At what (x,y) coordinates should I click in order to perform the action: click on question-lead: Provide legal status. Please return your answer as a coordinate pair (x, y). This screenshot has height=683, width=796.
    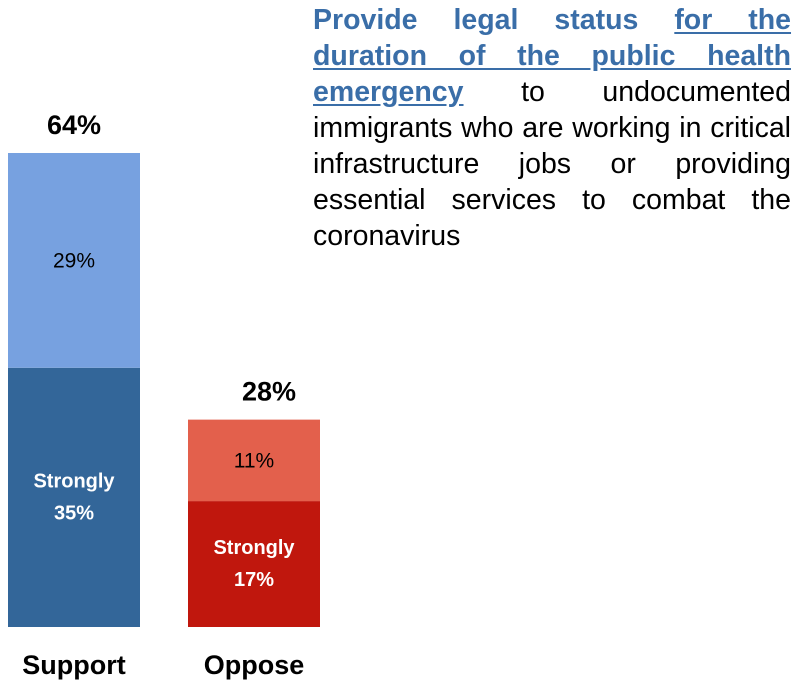
    Looking at the image, I should click on (476, 20).